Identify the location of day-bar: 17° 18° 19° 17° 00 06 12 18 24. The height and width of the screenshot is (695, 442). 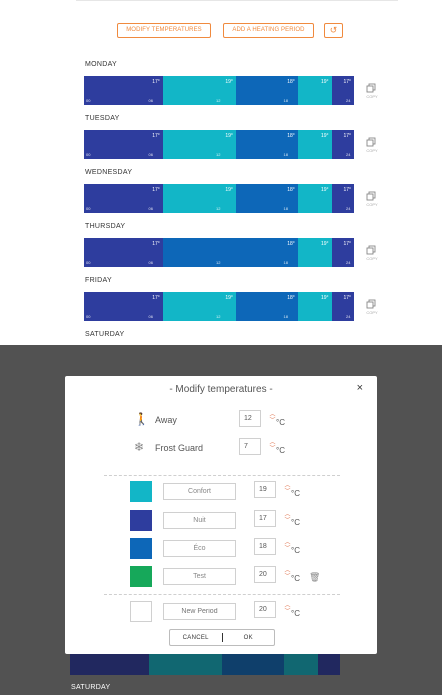
(219, 252).